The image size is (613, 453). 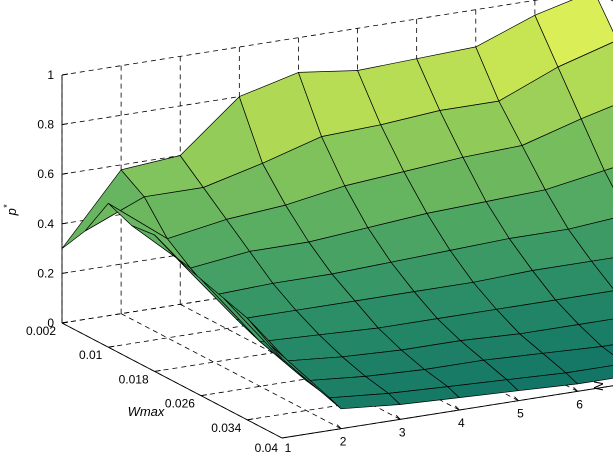 What do you see at coordinates (447, 412) in the screenshot?
I see `x-axis-line` at bounding box center [447, 412].